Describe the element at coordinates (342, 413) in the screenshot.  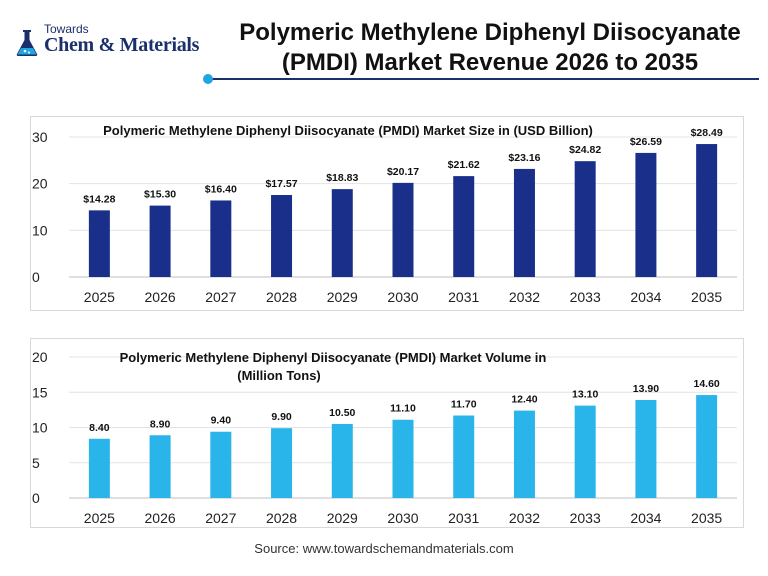
I see `bar-value-label: 10.50` at that location.